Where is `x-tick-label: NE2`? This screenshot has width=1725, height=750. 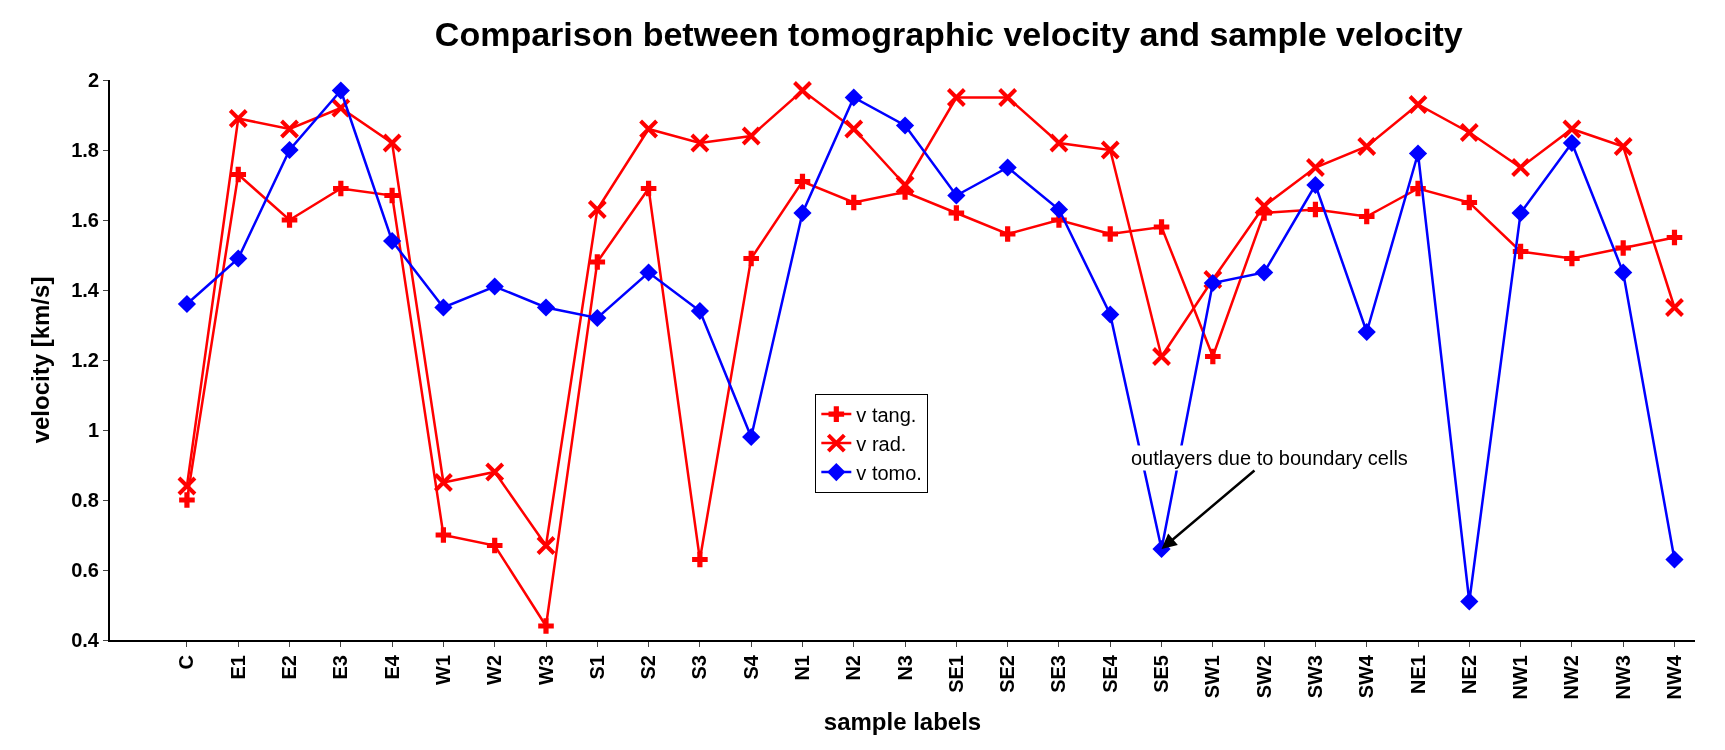 x-tick-label: NE2 is located at coordinates (1468, 674).